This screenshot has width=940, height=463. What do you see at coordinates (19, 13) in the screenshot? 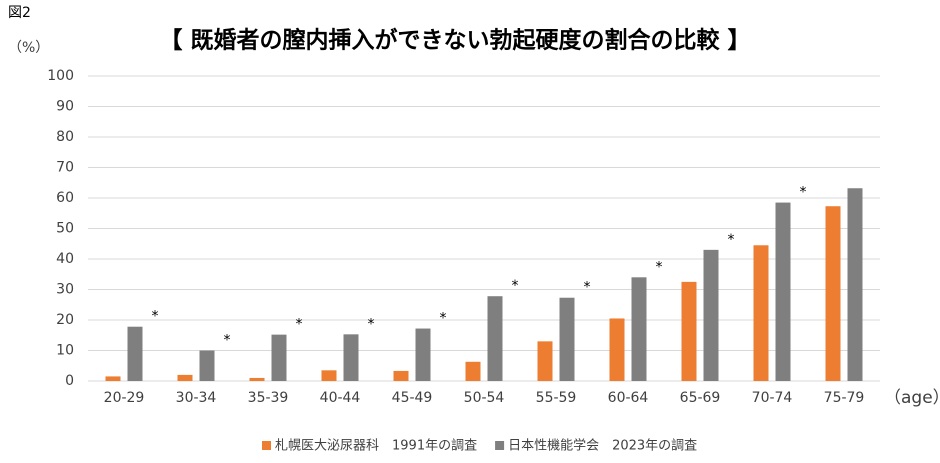
I see `figure-label: 図2` at bounding box center [19, 13].